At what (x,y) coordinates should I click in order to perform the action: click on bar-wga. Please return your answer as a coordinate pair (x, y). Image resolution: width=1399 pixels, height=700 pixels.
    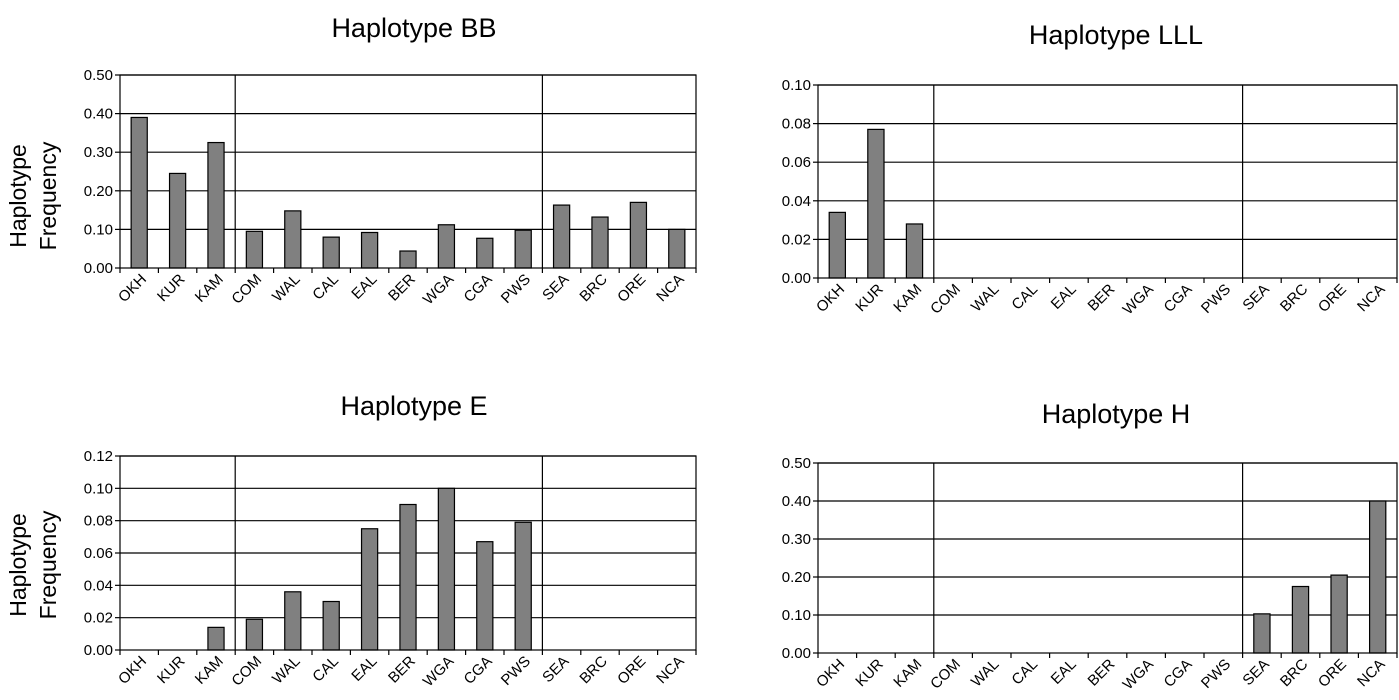
    Looking at the image, I should click on (446, 569).